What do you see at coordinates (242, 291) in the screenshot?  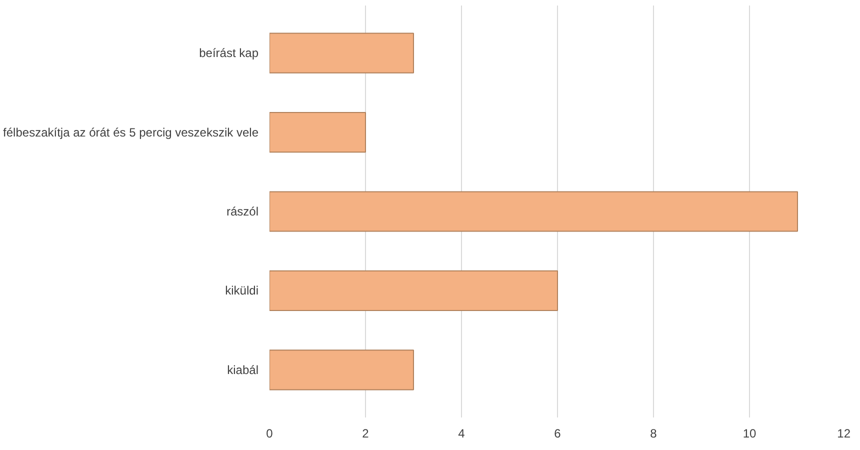 I see `y-tick-label: kiküldi` at bounding box center [242, 291].